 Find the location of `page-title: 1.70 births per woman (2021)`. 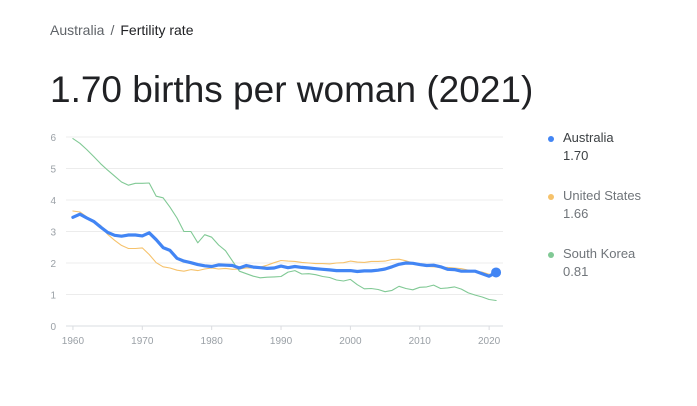

page-title: 1.70 births per woman (2021) is located at coordinates (292, 89).